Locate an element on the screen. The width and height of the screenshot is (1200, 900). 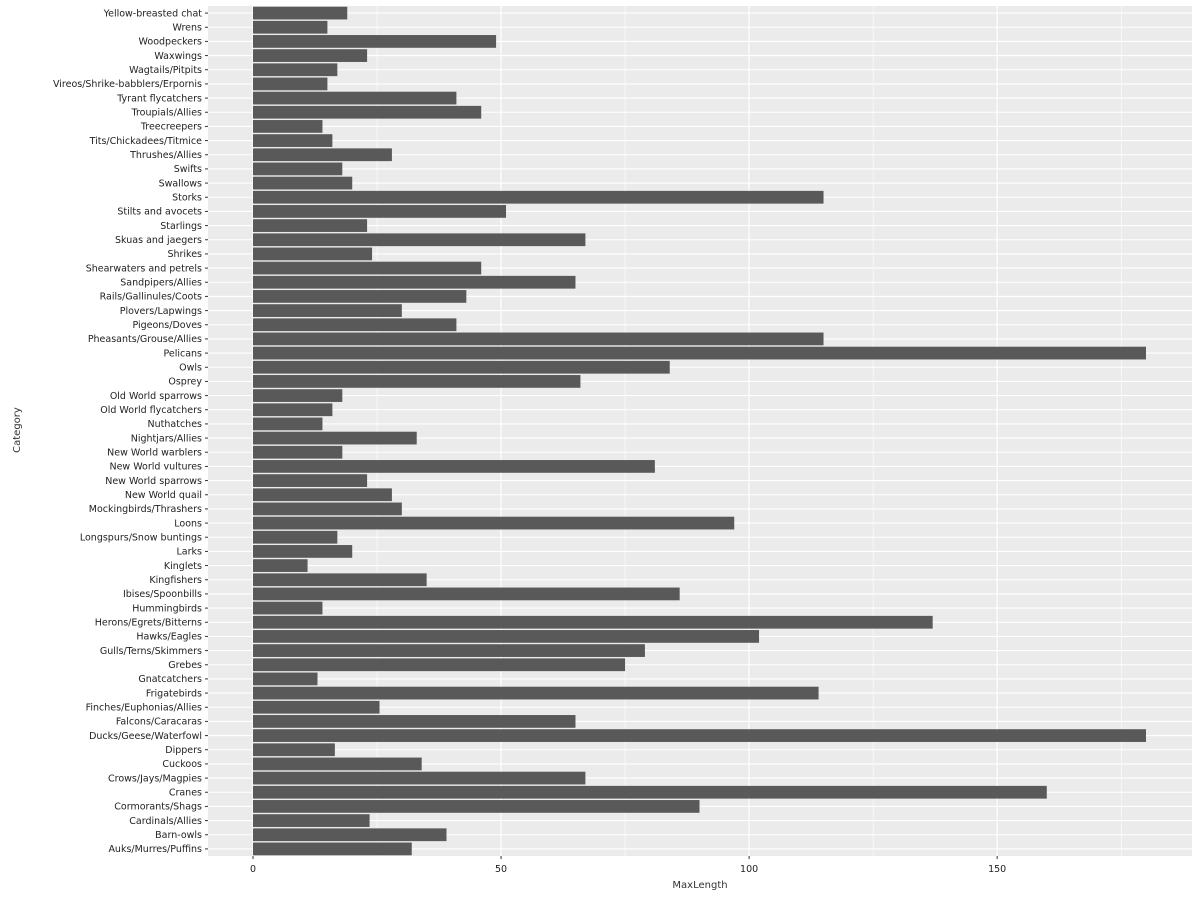
y-tick-label: Ducks/Geese/Waterfowl is located at coordinates (145, 736).